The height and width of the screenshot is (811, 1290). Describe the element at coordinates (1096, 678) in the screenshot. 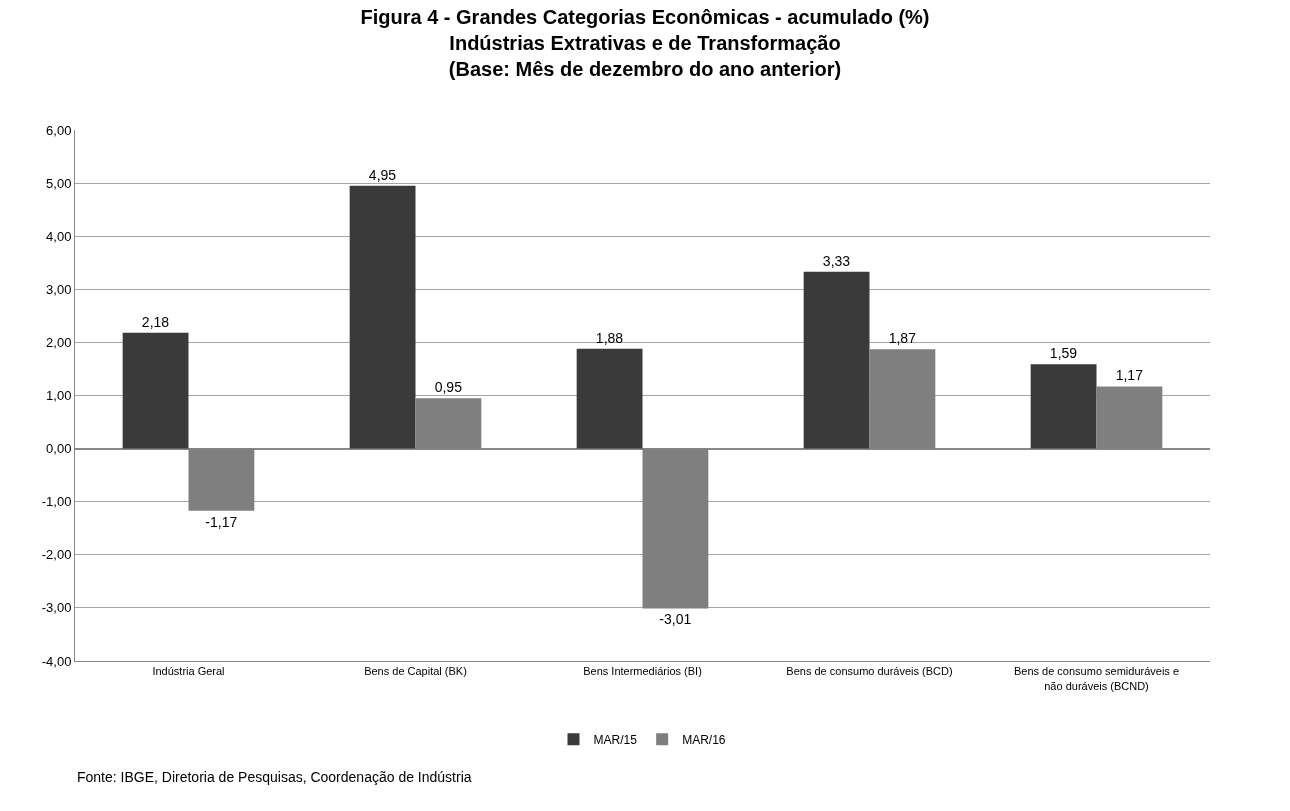

I see `x-tick-label: Bens de consumo semiduráveis e não duráveis (BCND)` at that location.